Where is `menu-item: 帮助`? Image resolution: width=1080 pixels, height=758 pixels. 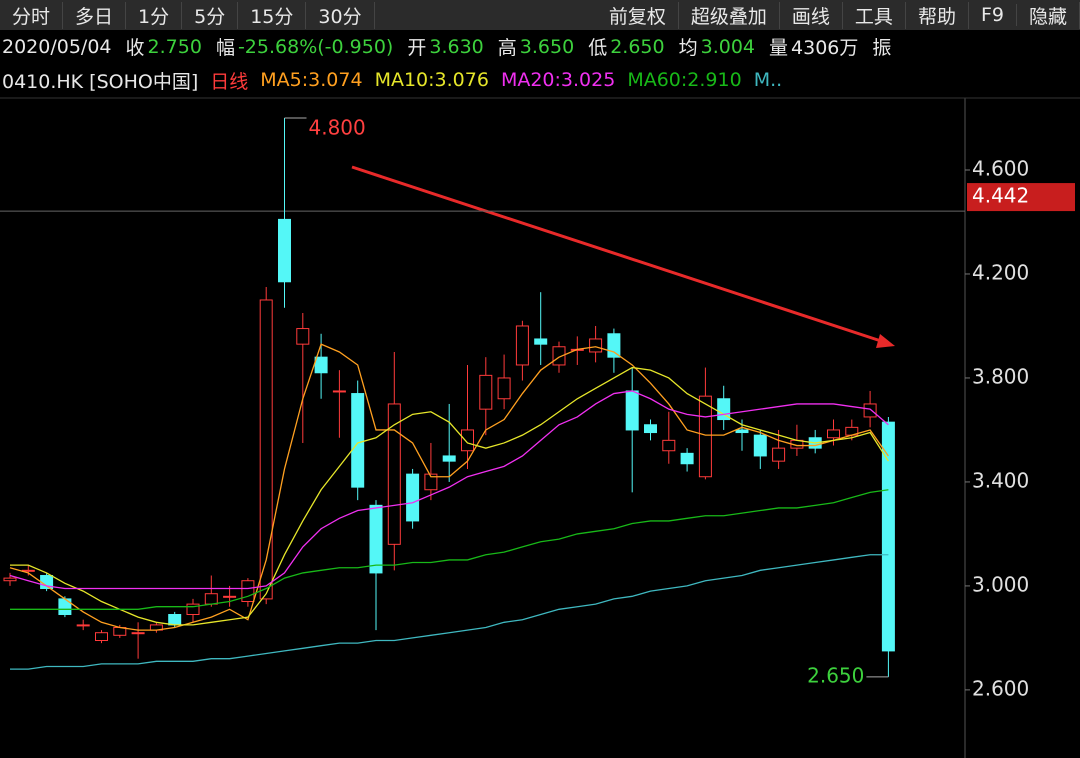 menu-item: 帮助 is located at coordinates (937, 15).